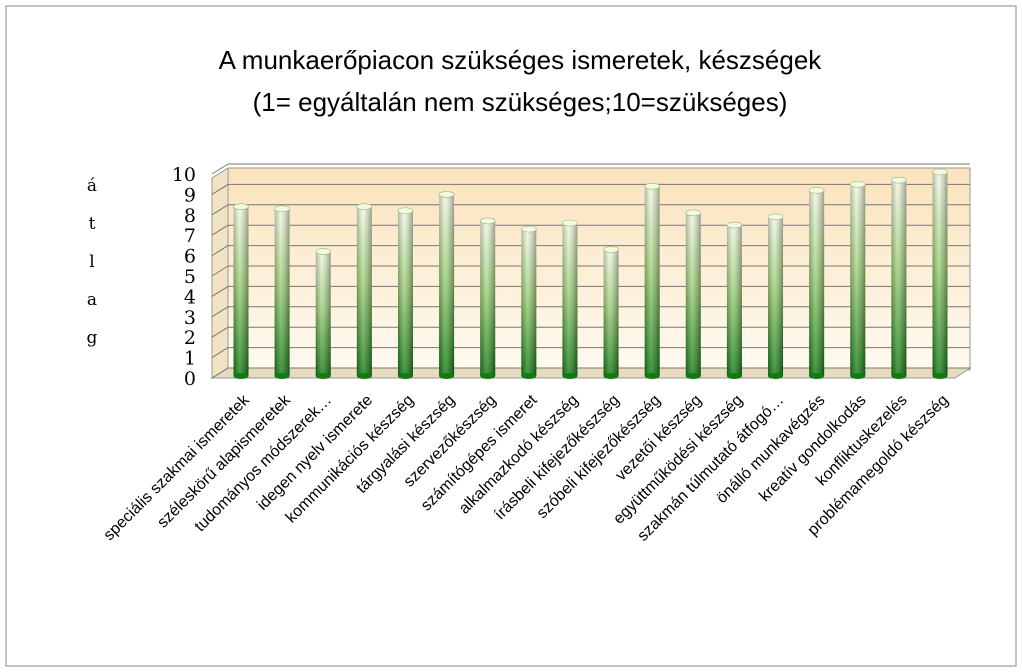 The width and height of the screenshot is (1022, 672). What do you see at coordinates (190, 216) in the screenshot?
I see `y-tick-label: 8` at bounding box center [190, 216].